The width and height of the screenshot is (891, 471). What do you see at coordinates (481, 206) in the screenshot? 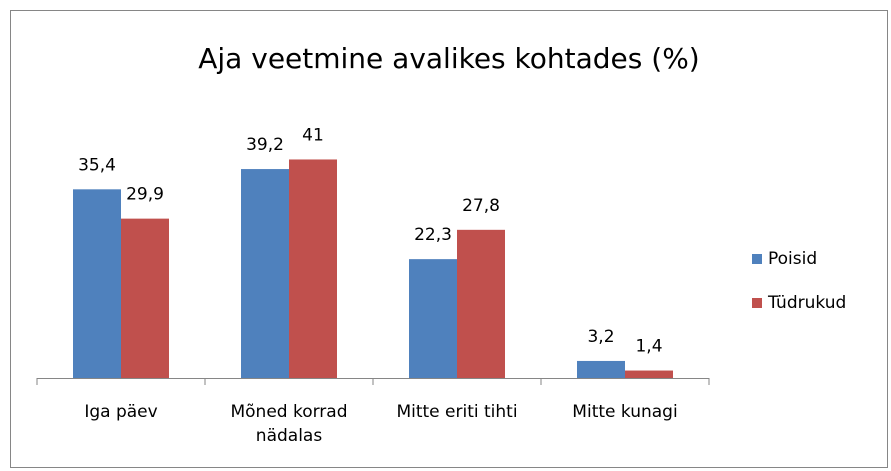
I see `data-label: 27,8` at bounding box center [481, 206].